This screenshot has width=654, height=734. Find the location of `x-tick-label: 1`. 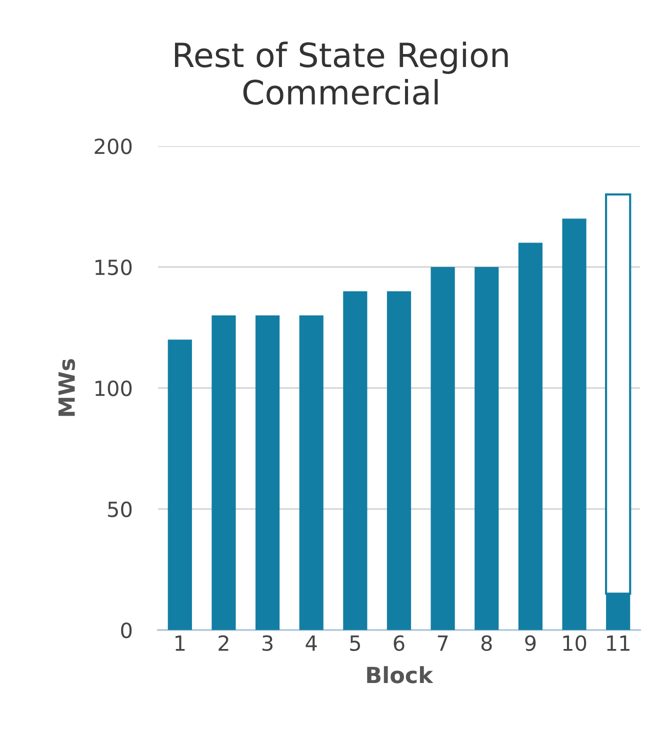

x-tick-label: 1 is located at coordinates (180, 643).